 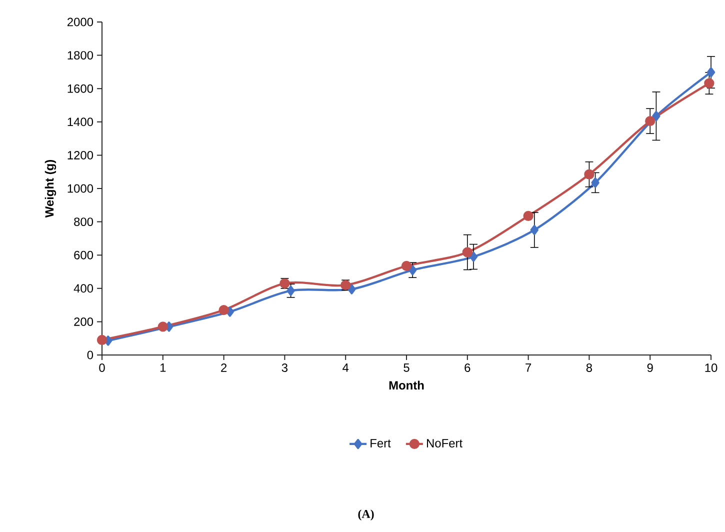 What do you see at coordinates (407, 368) in the screenshot?
I see `x-tick-label: 5` at bounding box center [407, 368].